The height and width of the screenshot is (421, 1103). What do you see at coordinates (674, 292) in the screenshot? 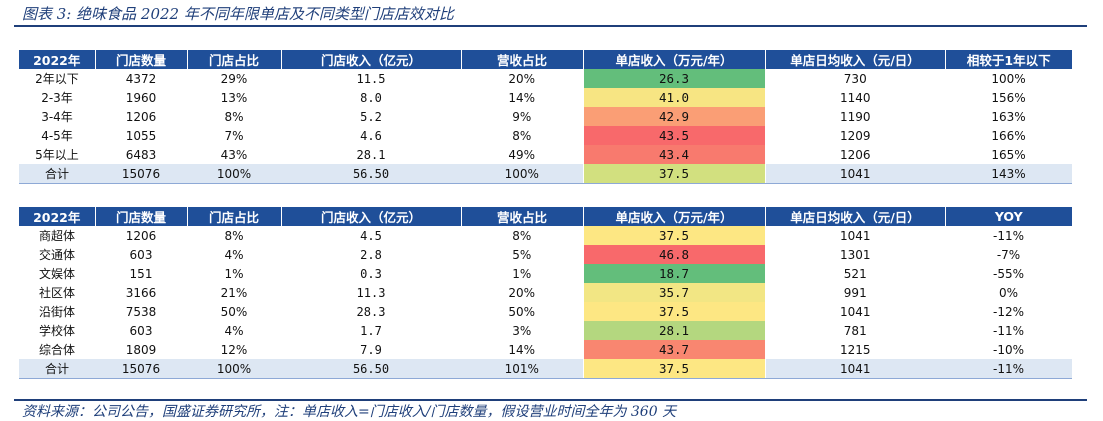
I see `cell-per-store-revenue: 35.7` at bounding box center [674, 292].